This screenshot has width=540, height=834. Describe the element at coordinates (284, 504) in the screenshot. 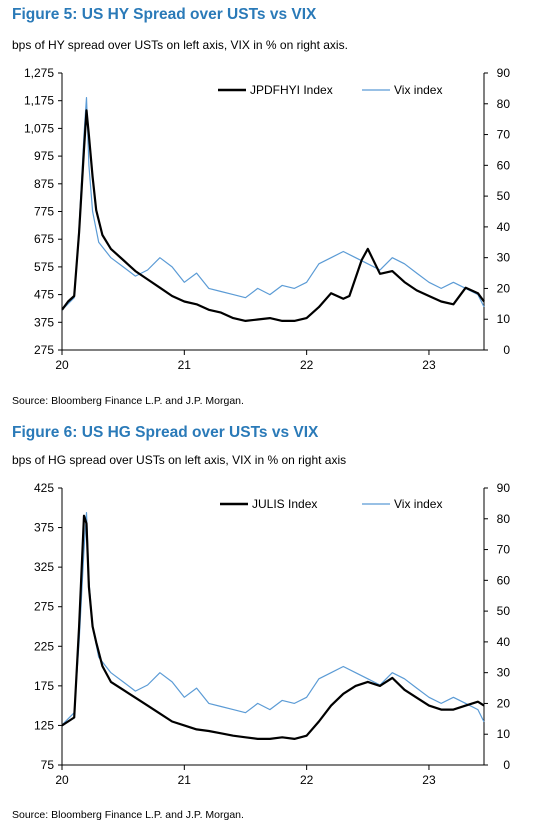

I see `legend-spread-label: JULIS Index` at that location.